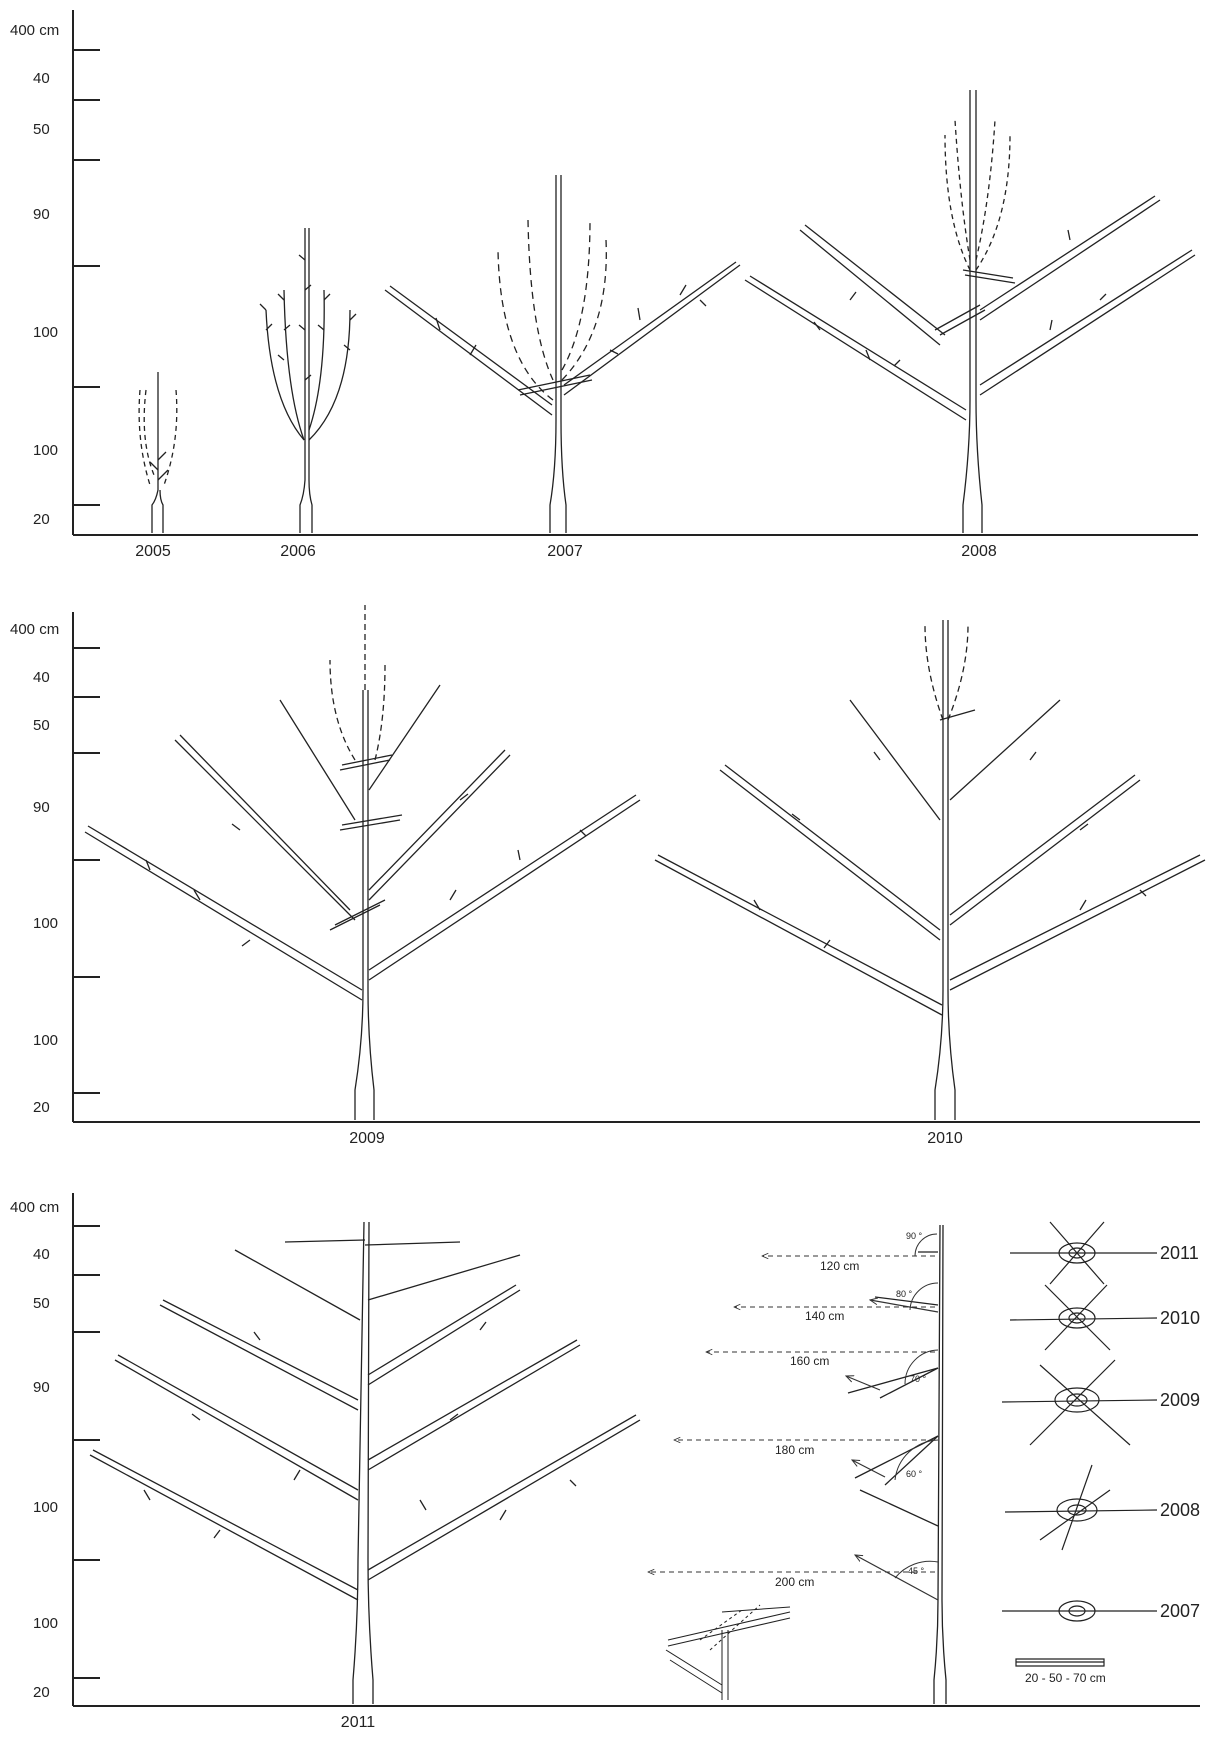 The height and width of the screenshot is (1738, 1211). I want to click on spiral-2010, so click(1083, 1317).